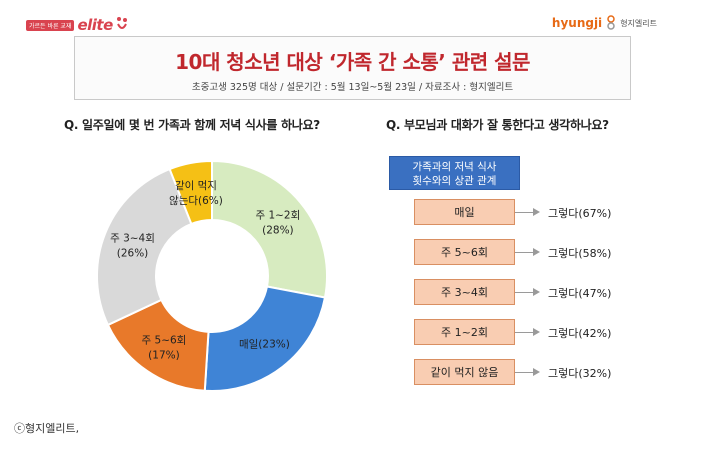 The height and width of the screenshot is (454, 709). What do you see at coordinates (580, 293) in the screenshot?
I see `answer-label: 그렇다(47%)` at bounding box center [580, 293].